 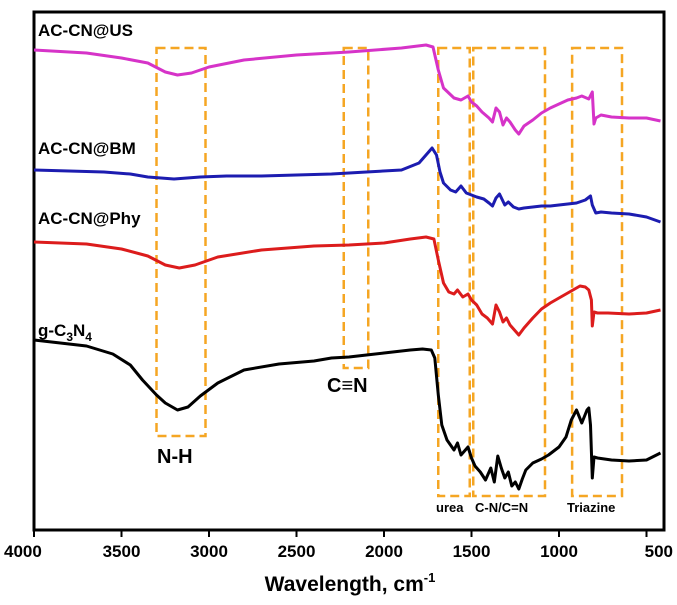 I want to click on gcn-label-sub1: 3, so click(x=69, y=337).